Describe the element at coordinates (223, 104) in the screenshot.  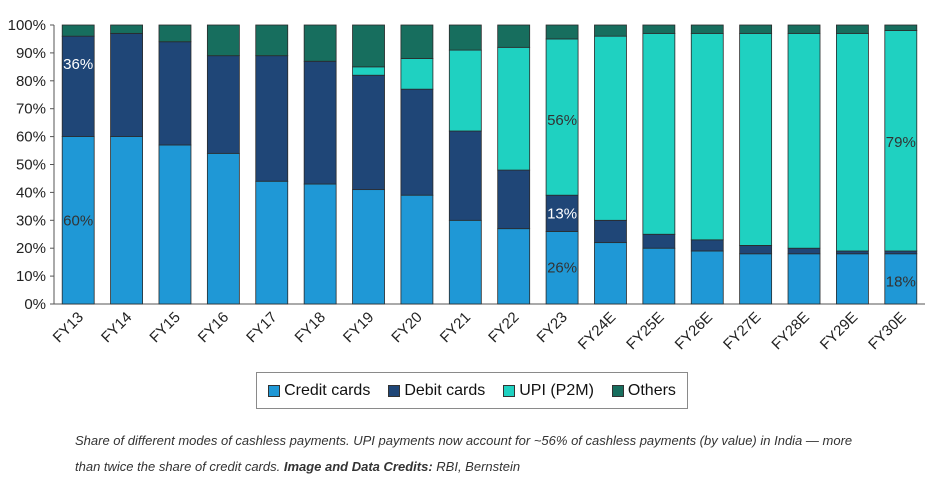
I see `bar-debit-cards-fy16` at that location.